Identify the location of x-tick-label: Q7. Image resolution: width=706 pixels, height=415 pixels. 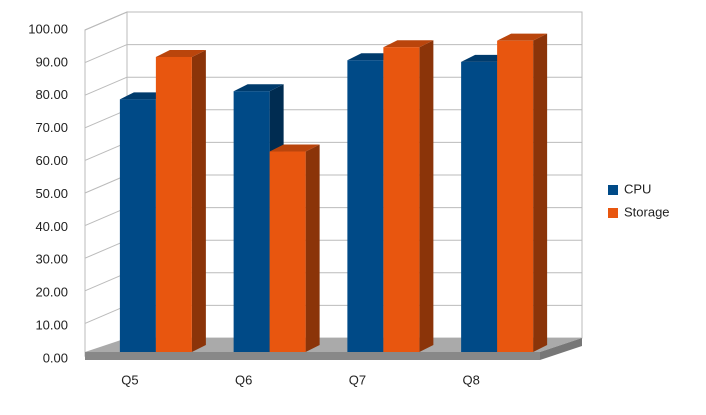
(357, 379).